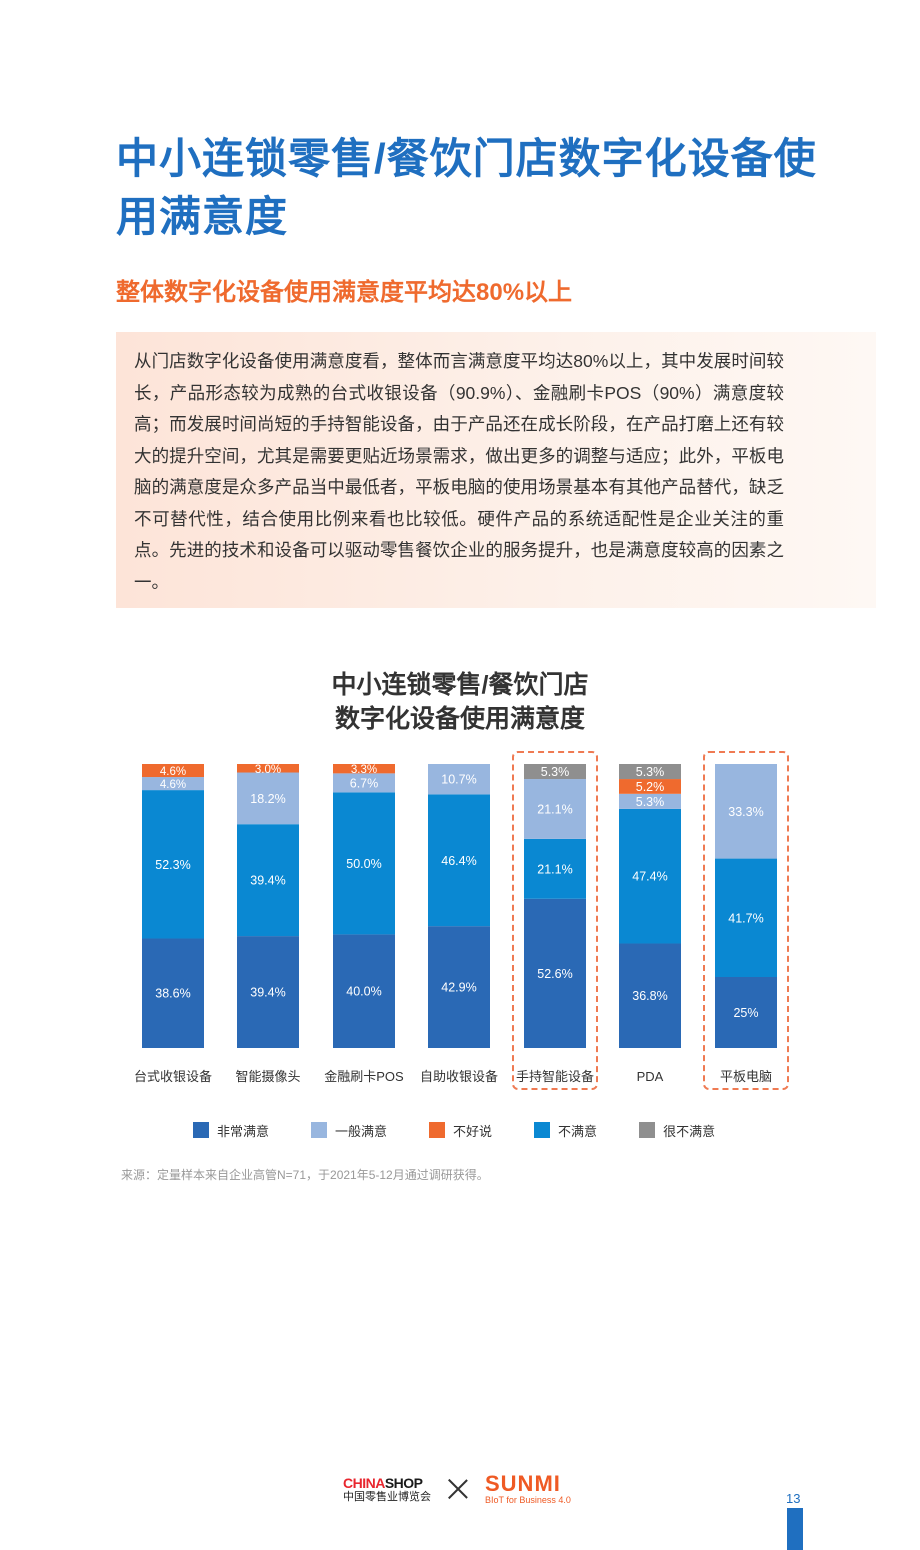 This screenshot has height=1550, width=920. What do you see at coordinates (460, 702) in the screenshot?
I see `chart-title: 中小连锁零售/餐饮门店 数字化设备使用满意度` at bounding box center [460, 702].